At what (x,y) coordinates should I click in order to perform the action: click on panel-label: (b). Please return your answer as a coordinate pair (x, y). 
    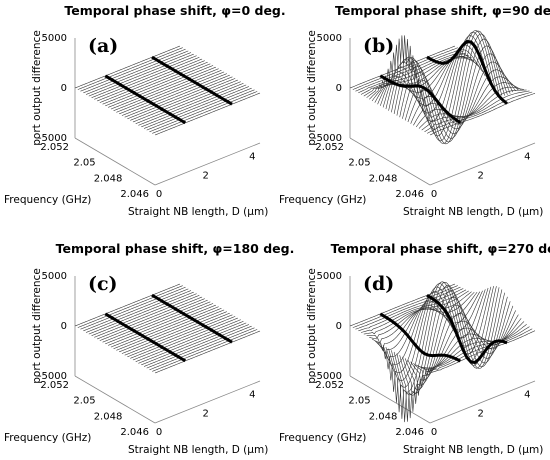
    Looking at the image, I should click on (378, 46).